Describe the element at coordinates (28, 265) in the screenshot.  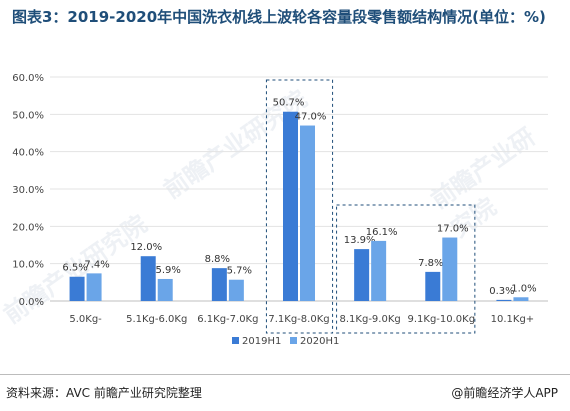
I see `y-tick-label: 10.0%` at that location.